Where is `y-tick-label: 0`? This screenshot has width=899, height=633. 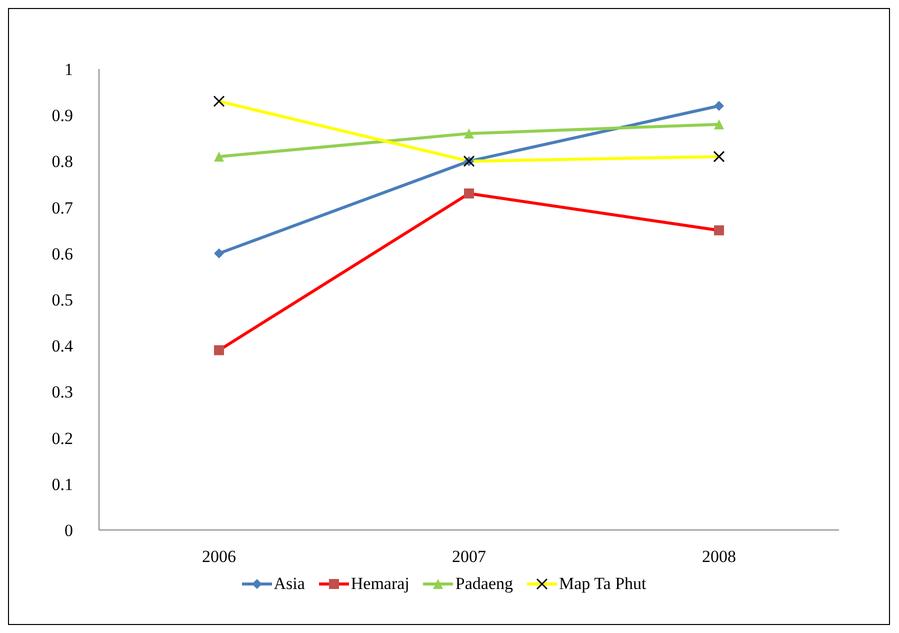 y-tick-label: 0 is located at coordinates (68, 530).